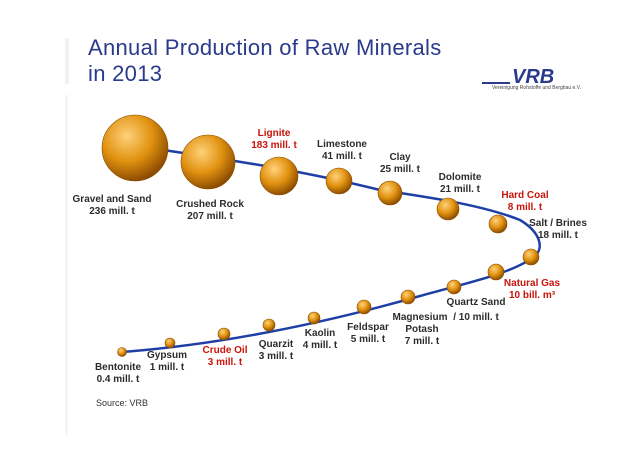 Image resolution: width=638 pixels, height=452 pixels. I want to click on label-value-lignite: 183 mill. t, so click(274, 145).